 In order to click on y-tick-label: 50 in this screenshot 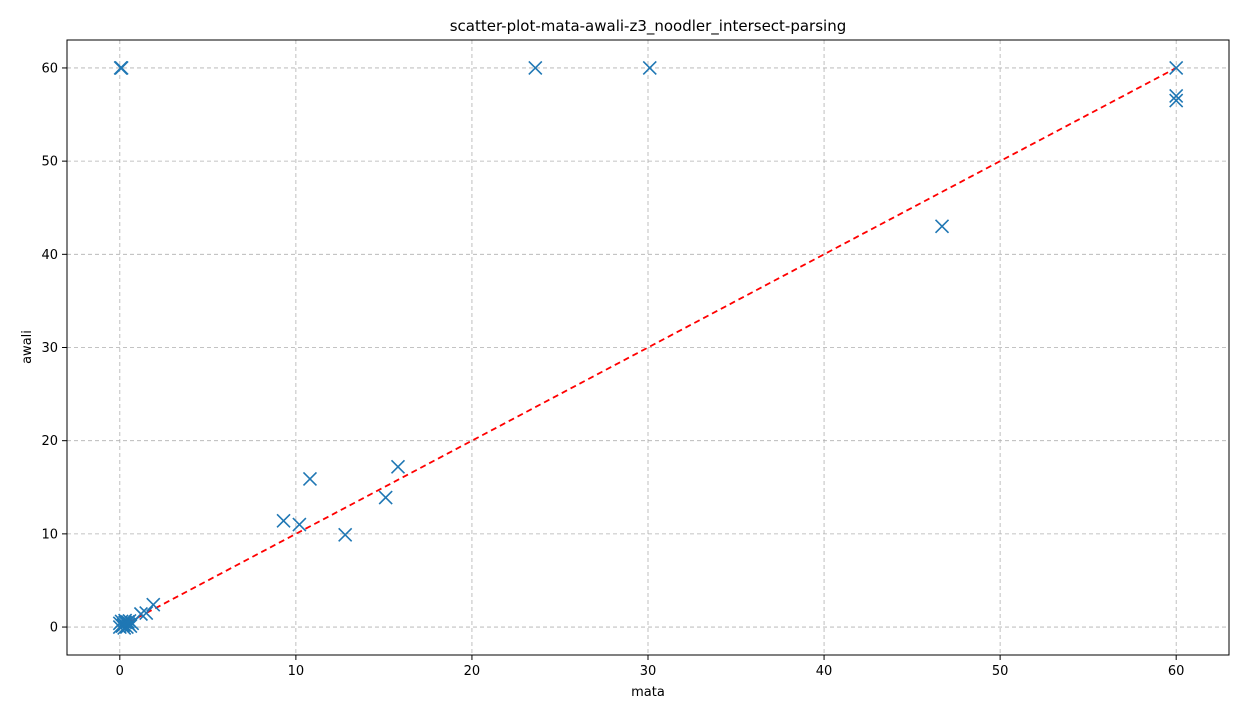, I will do `click(49, 162)`.